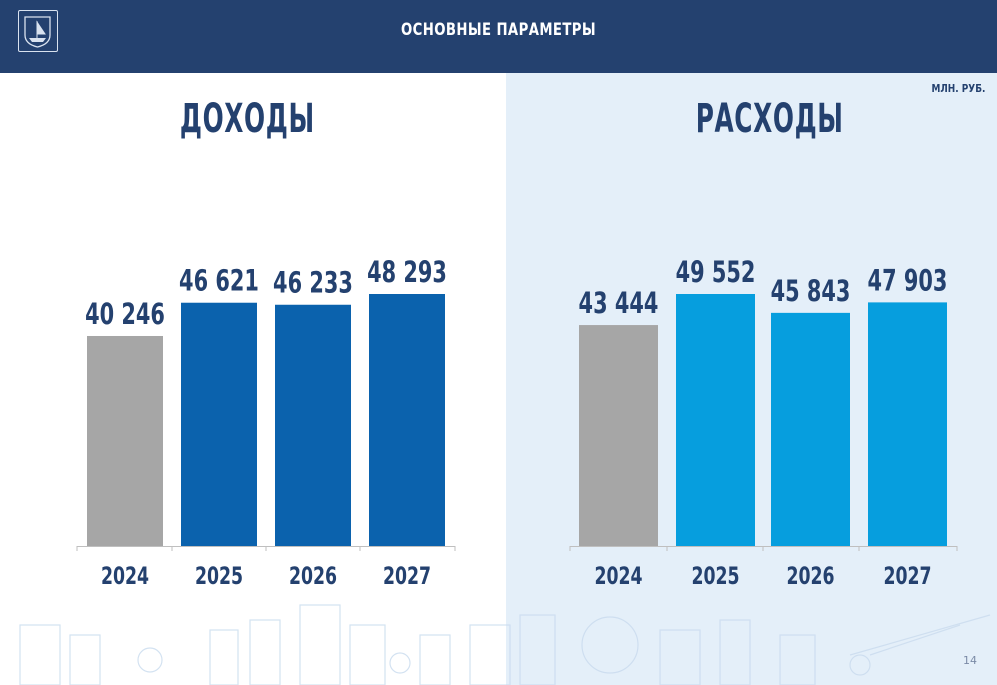 Image resolution: width=997 pixels, height=685 pixels. Describe the element at coordinates (810, 576) in the screenshot. I see `expenses-year-label-2026: 2026` at that location.